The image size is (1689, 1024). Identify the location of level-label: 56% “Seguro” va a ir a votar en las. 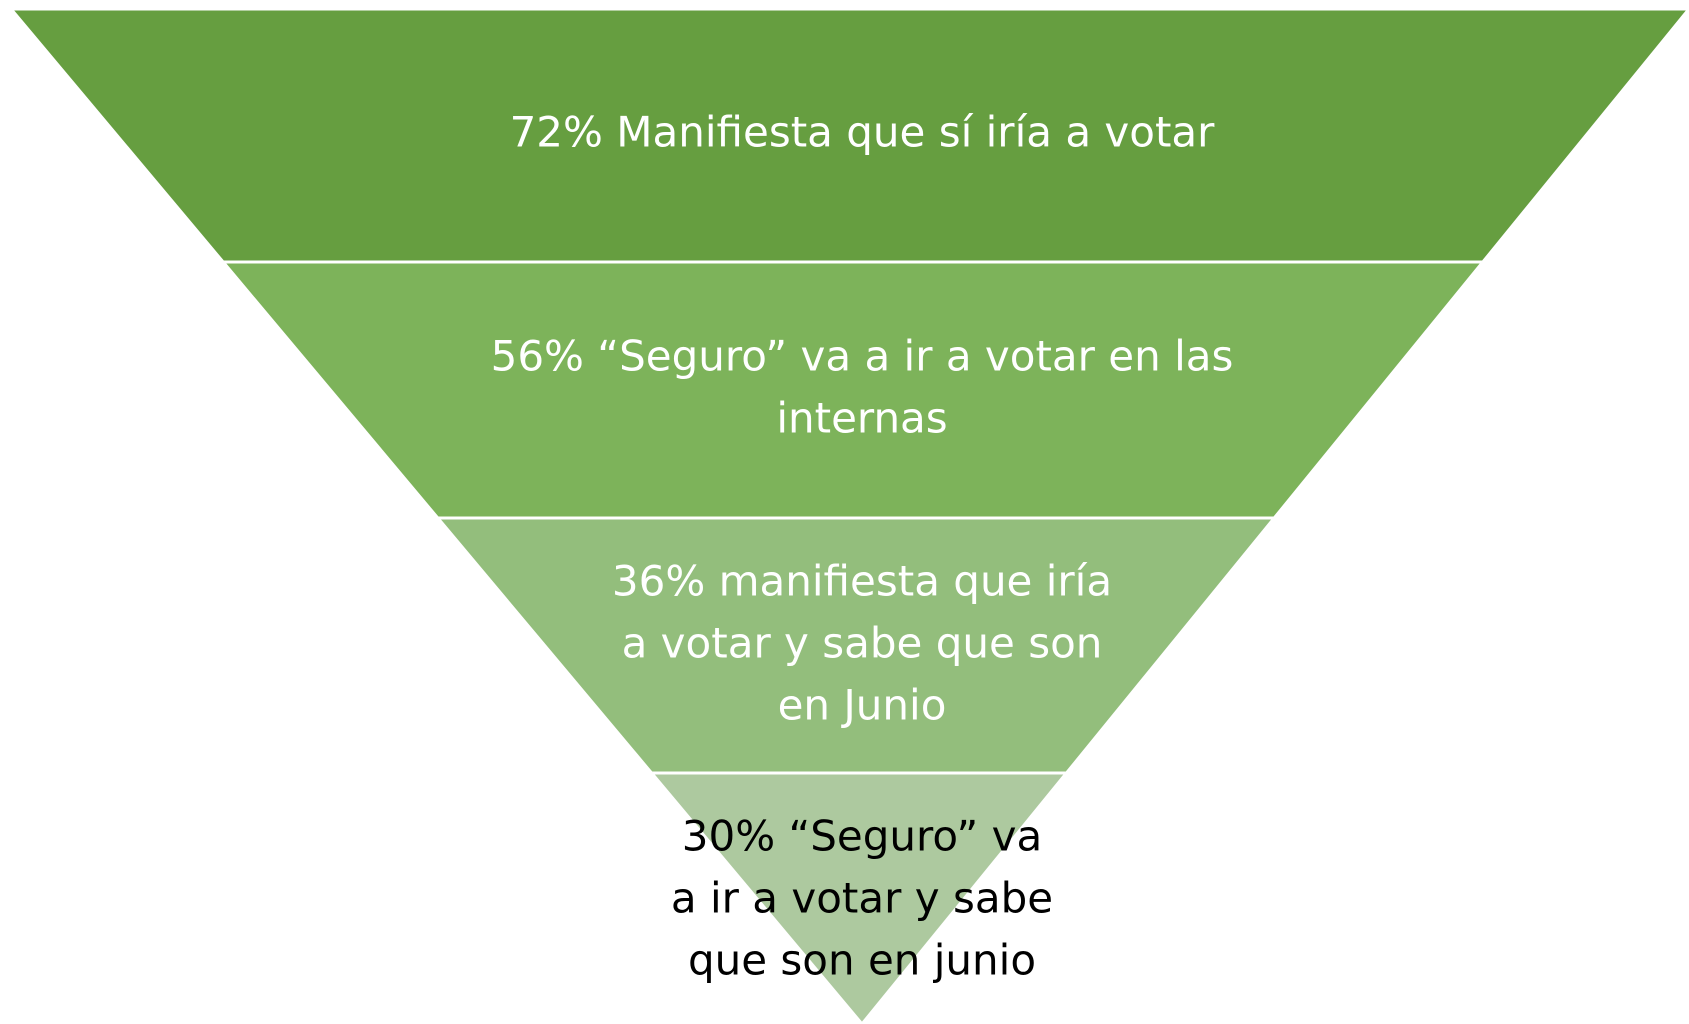
(862, 356).